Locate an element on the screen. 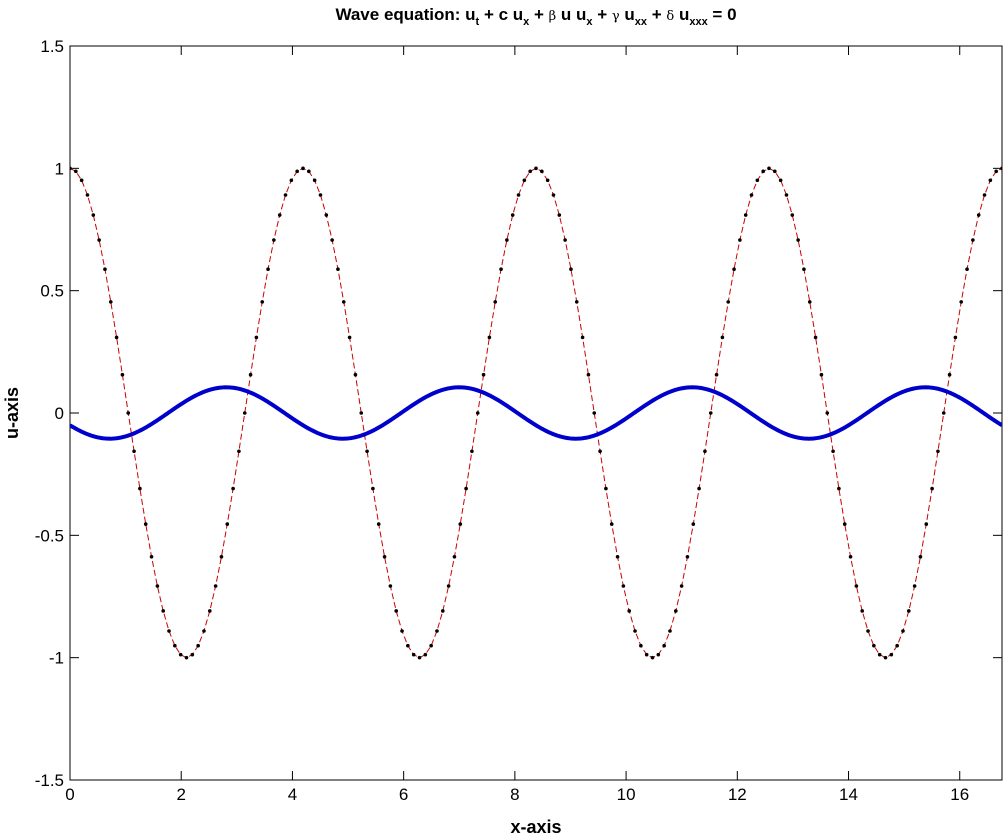 This screenshot has height=838, width=1007. chart-title-part: + is located at coordinates (538, 14).